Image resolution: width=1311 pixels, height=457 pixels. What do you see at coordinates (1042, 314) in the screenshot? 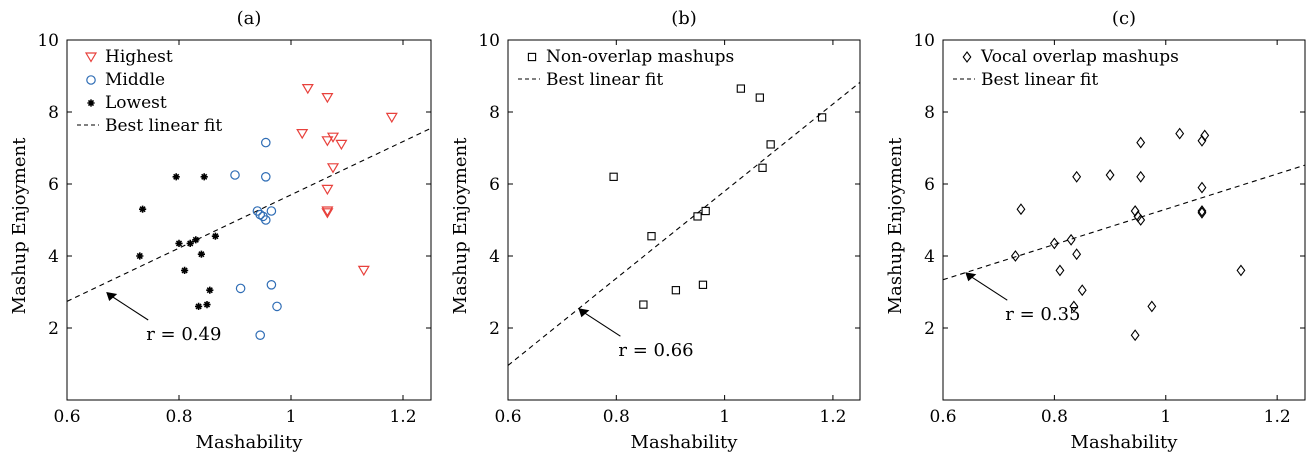
I see `annotation-text: r = 0.35` at bounding box center [1042, 314].